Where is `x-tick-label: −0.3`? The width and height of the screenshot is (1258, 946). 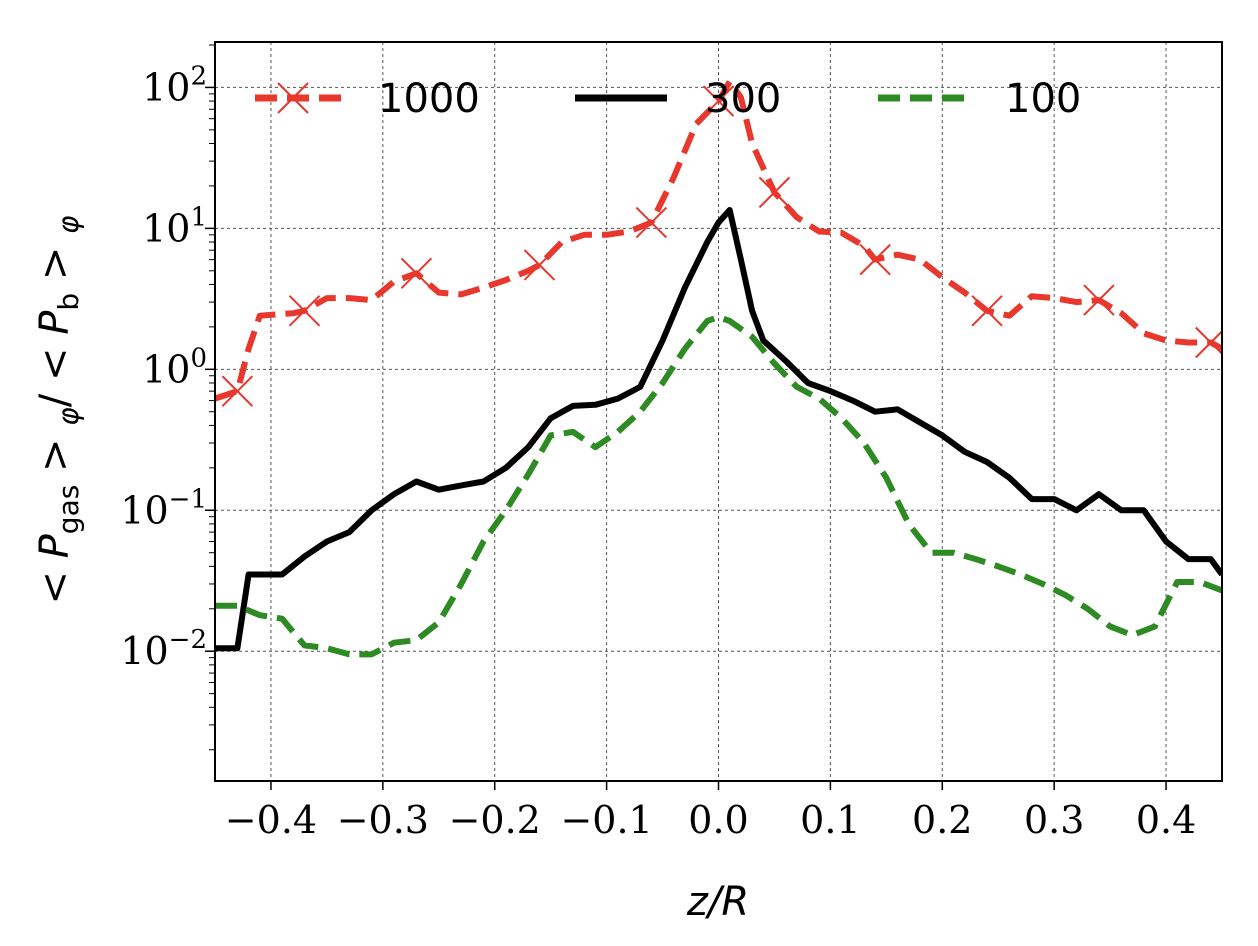 x-tick-label: −0.3 is located at coordinates (383, 820).